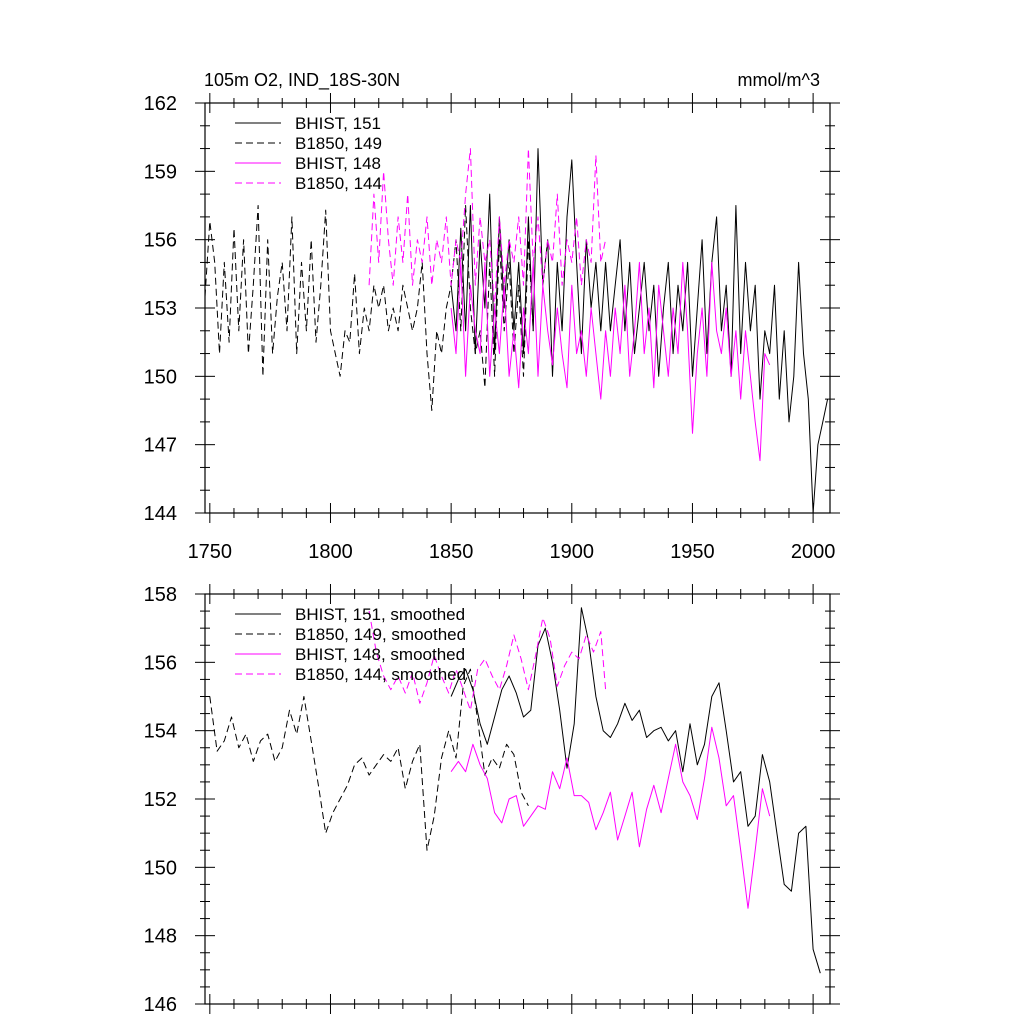 The height and width of the screenshot is (1024, 1024). What do you see at coordinates (692, 552) in the screenshot?
I see `x-tick-label: 1950` at bounding box center [692, 552].